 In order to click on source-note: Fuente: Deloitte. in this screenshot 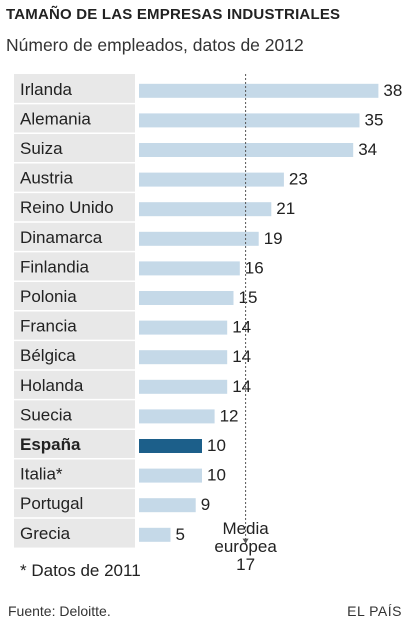, I will do `click(59, 611)`.